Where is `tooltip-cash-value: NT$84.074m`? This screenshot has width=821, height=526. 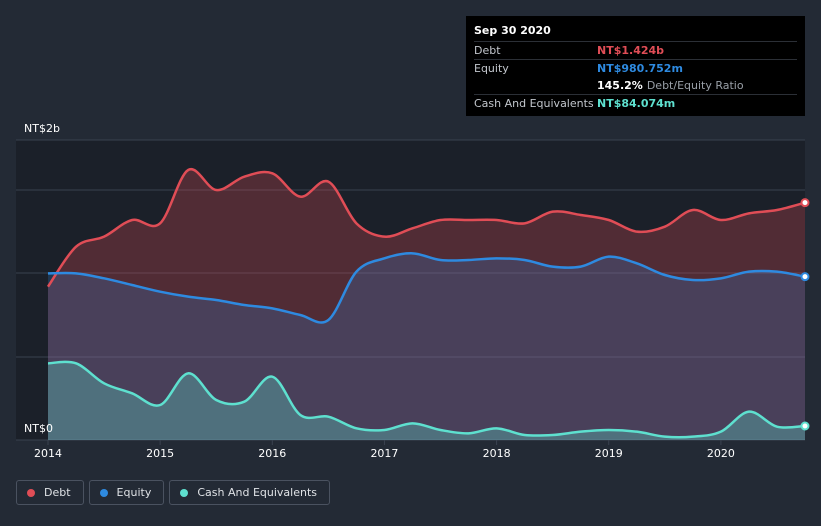
tooltip-cash-value: NT$84.074m is located at coordinates (636, 103).